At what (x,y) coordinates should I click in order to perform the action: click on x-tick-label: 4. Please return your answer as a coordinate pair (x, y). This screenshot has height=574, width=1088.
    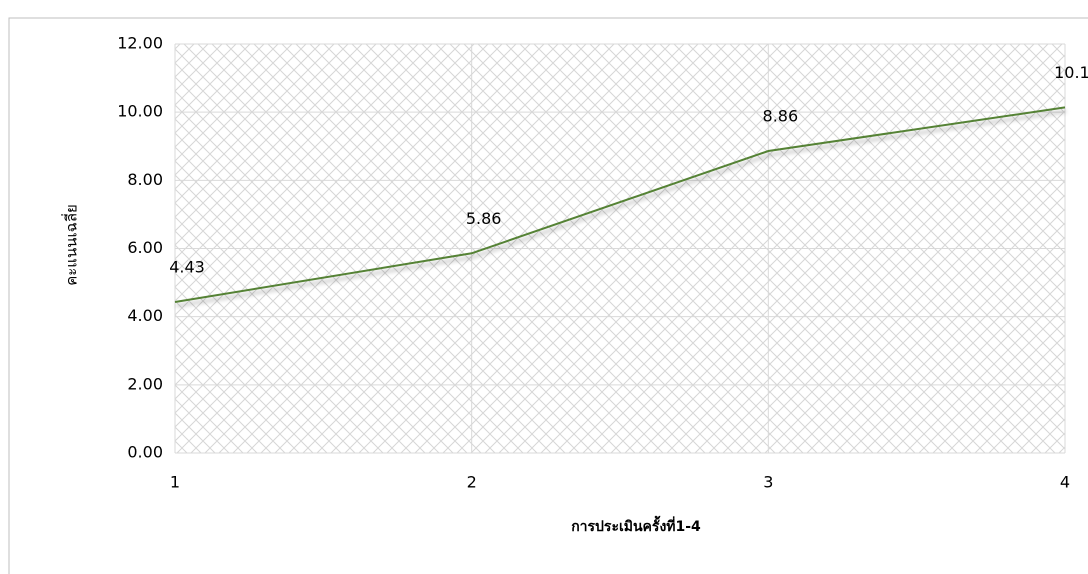
    Looking at the image, I should click on (1065, 482).